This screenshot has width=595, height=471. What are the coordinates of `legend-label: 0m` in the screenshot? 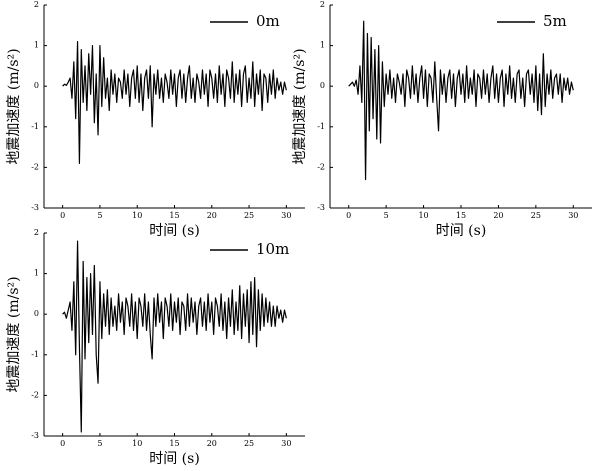 It's located at (268, 21).